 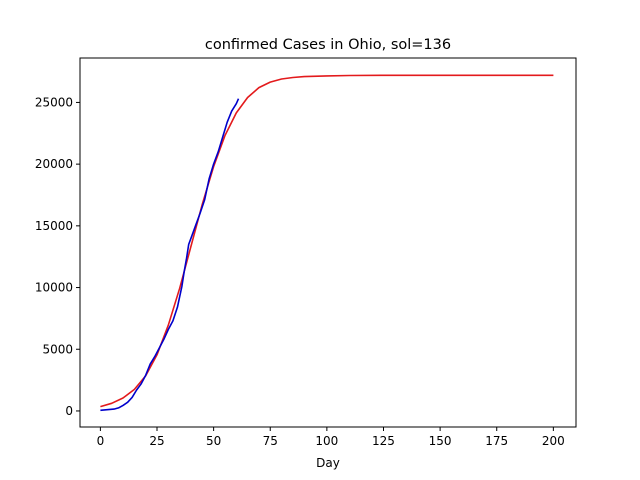 I want to click on x-tick-label: 125, so click(x=383, y=441).